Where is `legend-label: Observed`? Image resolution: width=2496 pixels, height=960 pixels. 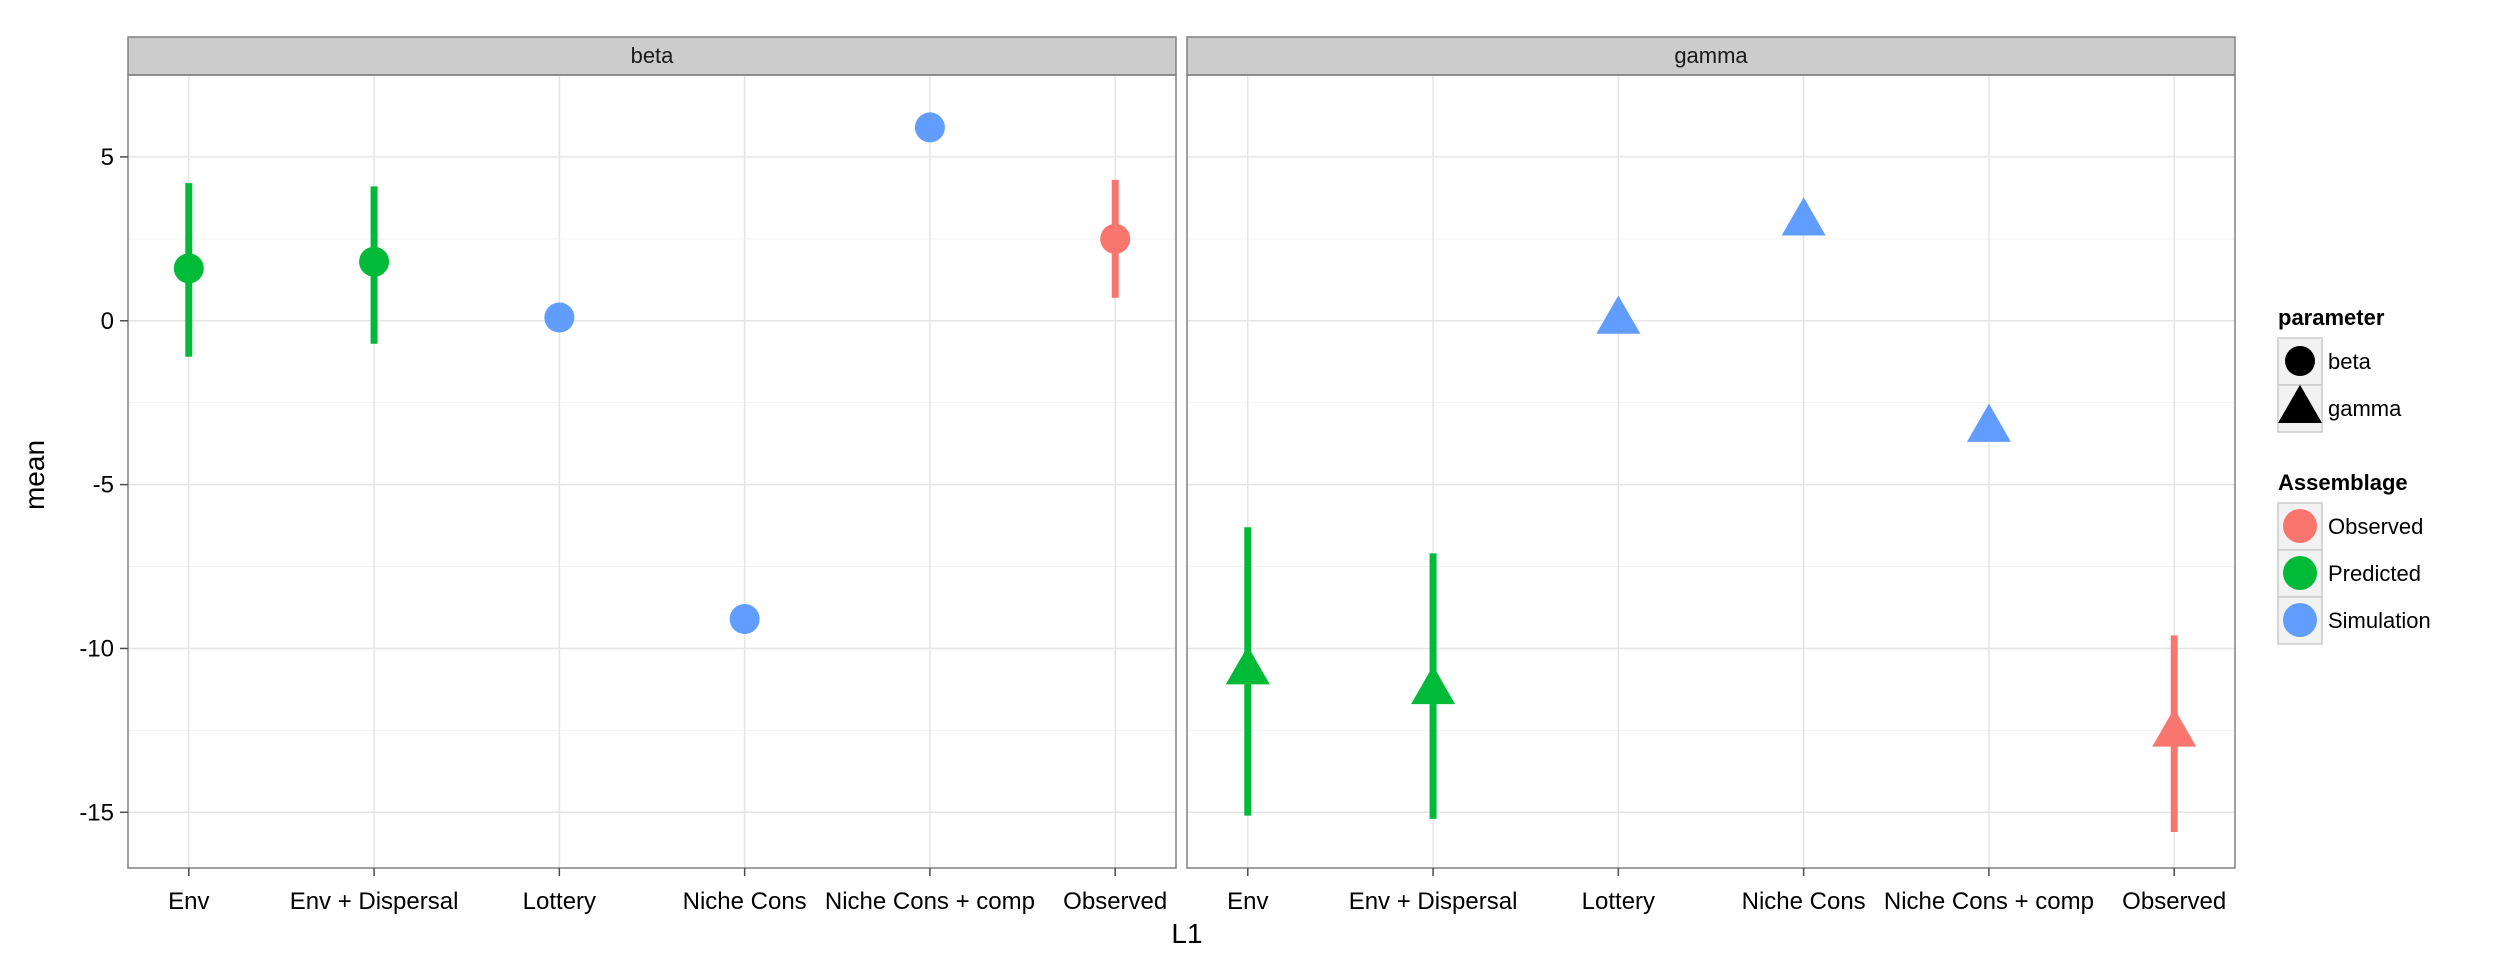
legend-label: Observed is located at coordinates (2375, 526).